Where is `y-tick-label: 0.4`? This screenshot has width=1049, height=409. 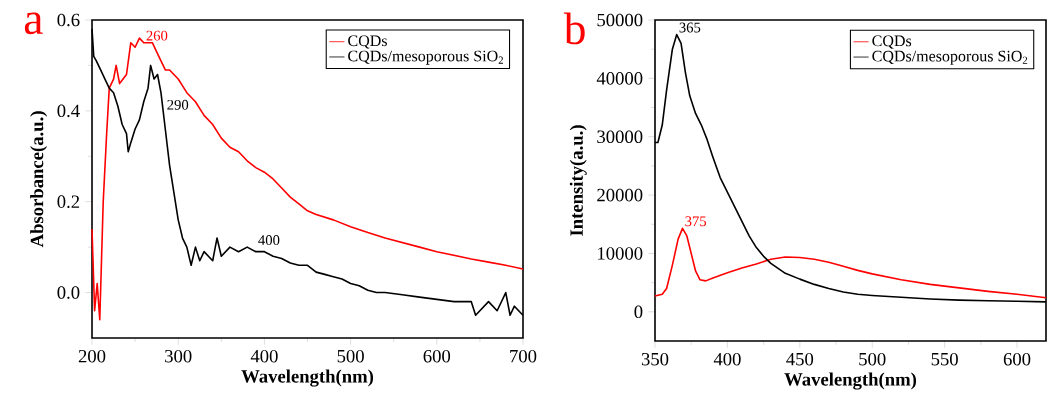
y-tick-label: 0.4 is located at coordinates (68, 111).